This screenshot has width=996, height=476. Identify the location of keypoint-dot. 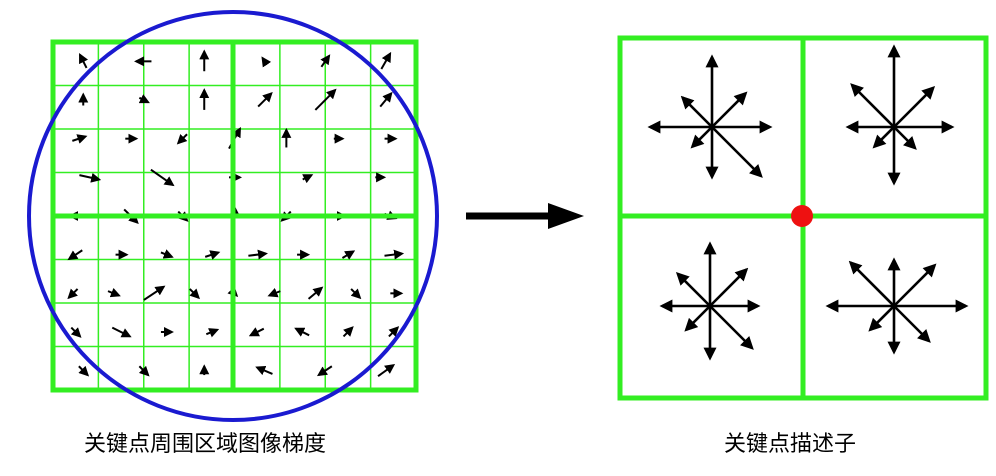
(802, 216).